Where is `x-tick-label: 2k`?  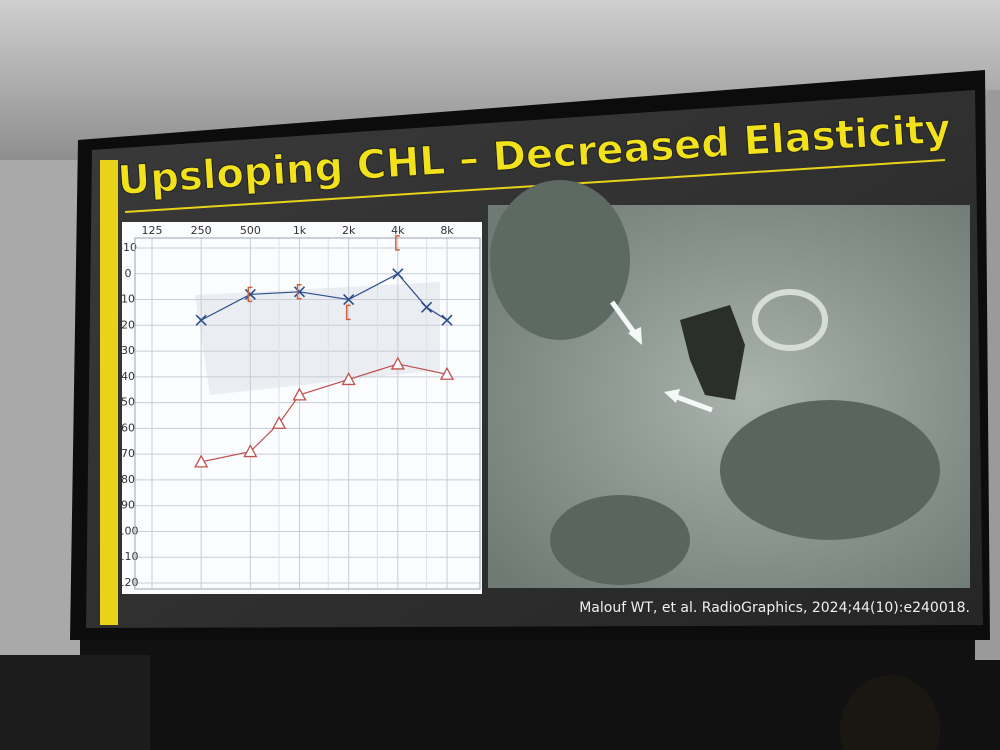
x-tick-label: 2k is located at coordinates (349, 230).